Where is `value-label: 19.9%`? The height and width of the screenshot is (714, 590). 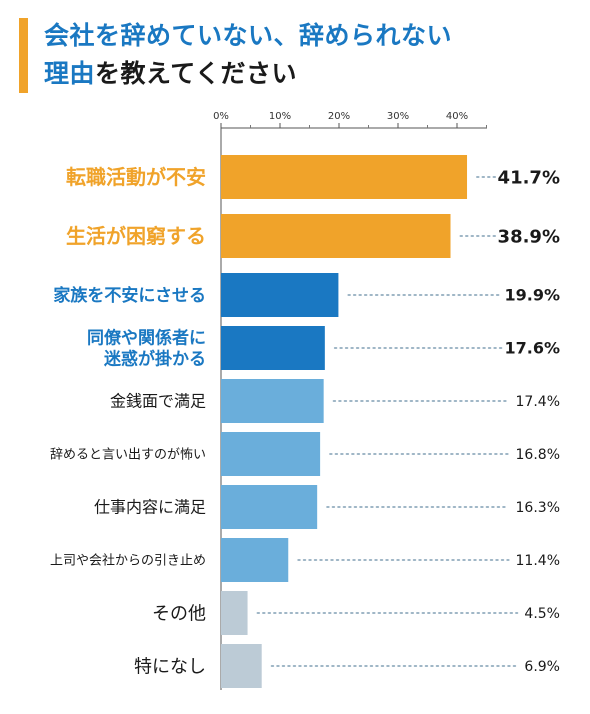
value-label: 19.9% is located at coordinates (532, 295).